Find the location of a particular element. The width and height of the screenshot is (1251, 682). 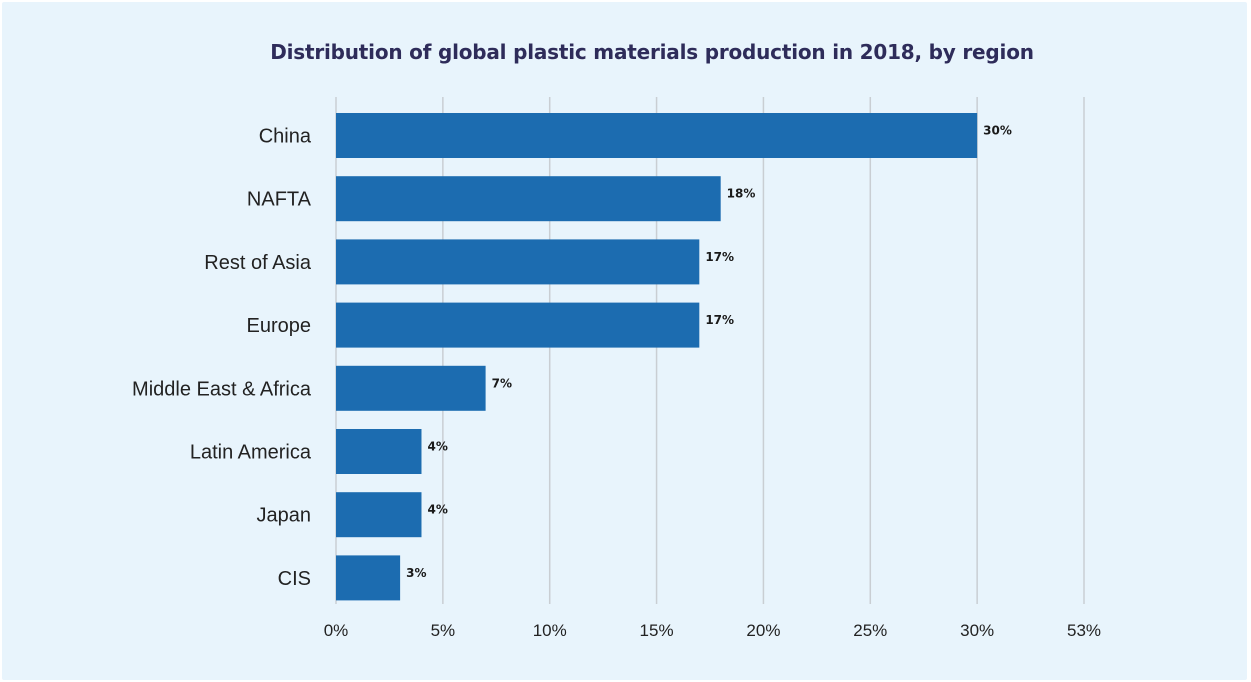

category-label: CIS is located at coordinates (294, 579).